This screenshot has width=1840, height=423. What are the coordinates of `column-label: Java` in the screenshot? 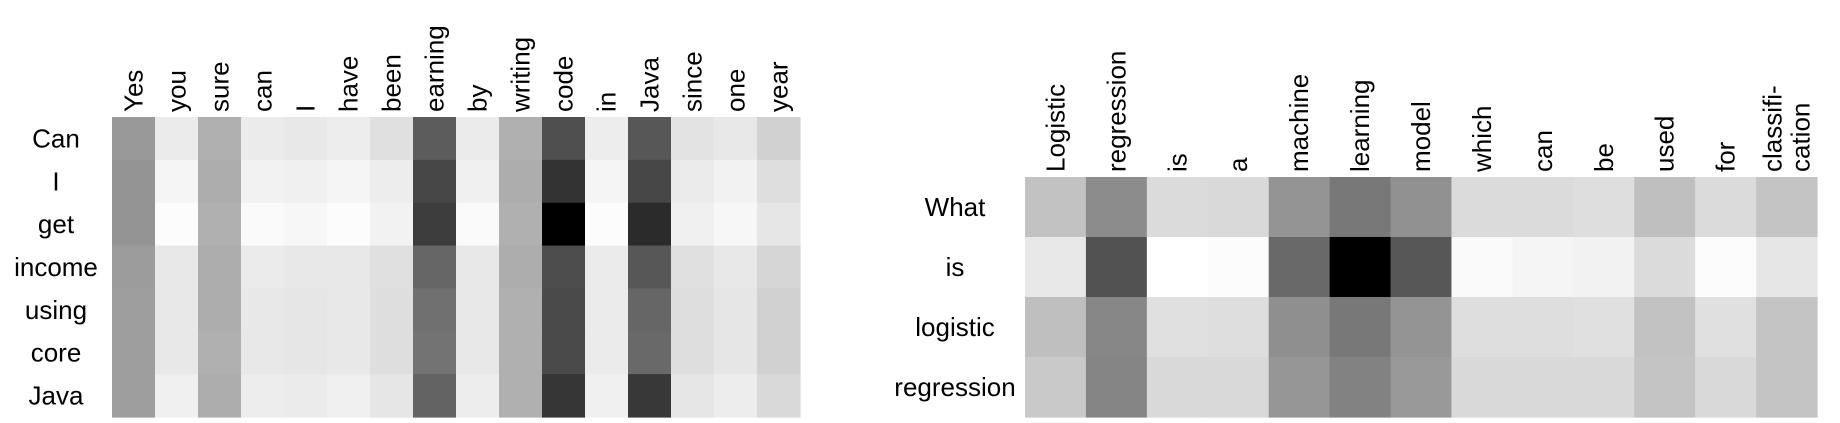 It's located at (650, 84).